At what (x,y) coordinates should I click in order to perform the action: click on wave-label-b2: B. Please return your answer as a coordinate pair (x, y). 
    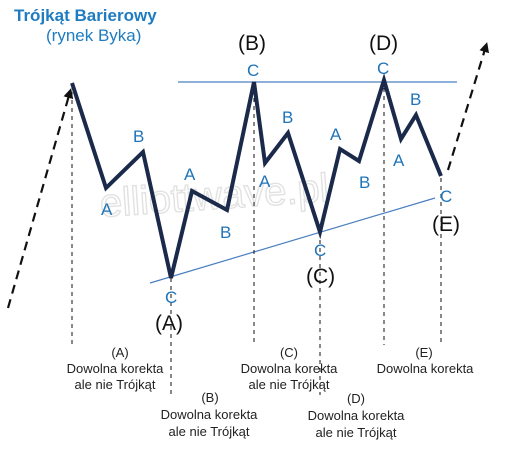
    Looking at the image, I should click on (225, 232).